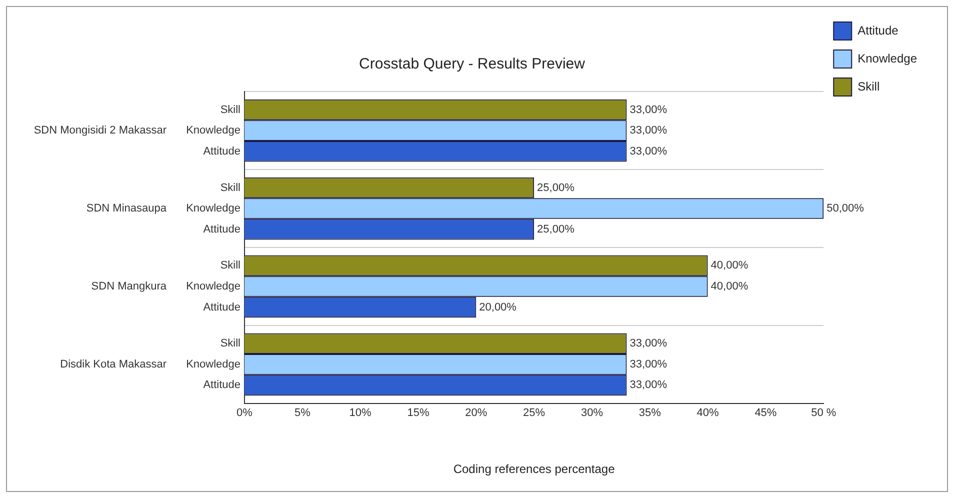 Image resolution: width=956 pixels, height=499 pixels. What do you see at coordinates (498, 307) in the screenshot?
I see `data-label: 20,00%` at bounding box center [498, 307].